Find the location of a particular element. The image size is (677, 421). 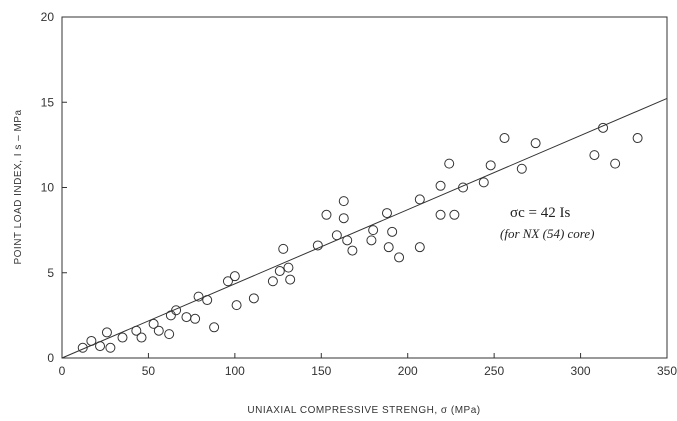

y-tick-label: 15 is located at coordinates (48, 102).